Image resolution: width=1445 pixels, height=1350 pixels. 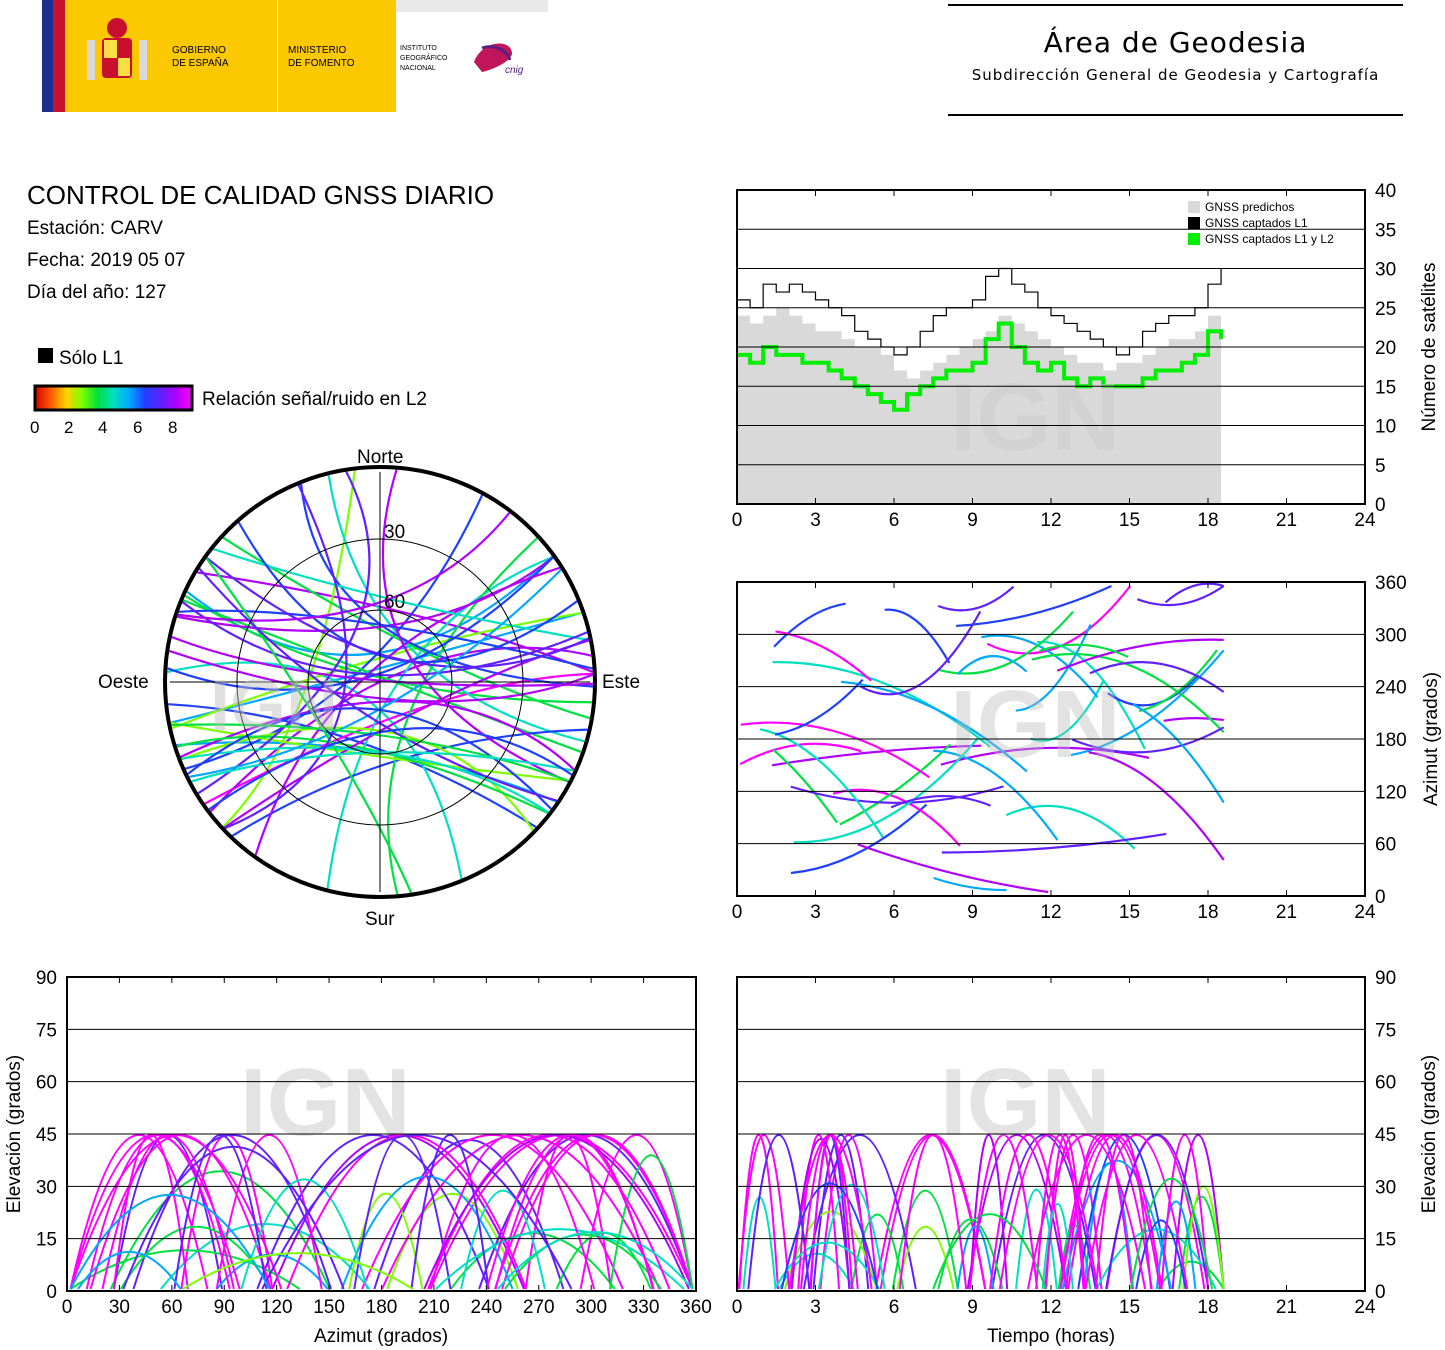 I want to click on satellites-watermark: IGN, so click(x=1035, y=417).